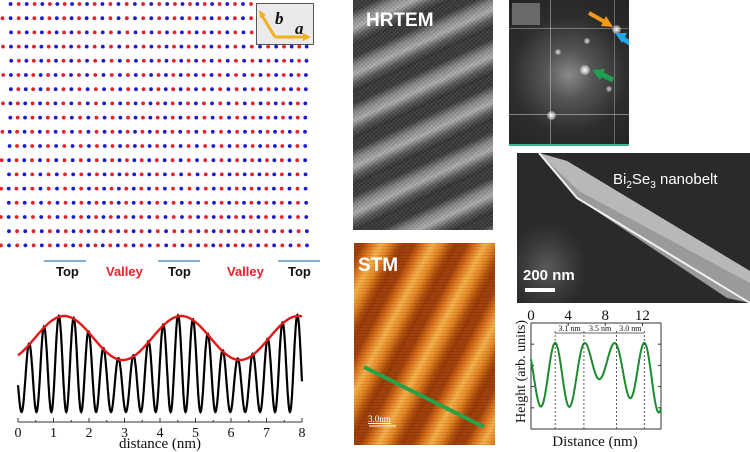 This screenshot has width=750, height=452. Describe the element at coordinates (262, 14) in the screenshot. I see `arrowhead-b-icon` at that location.